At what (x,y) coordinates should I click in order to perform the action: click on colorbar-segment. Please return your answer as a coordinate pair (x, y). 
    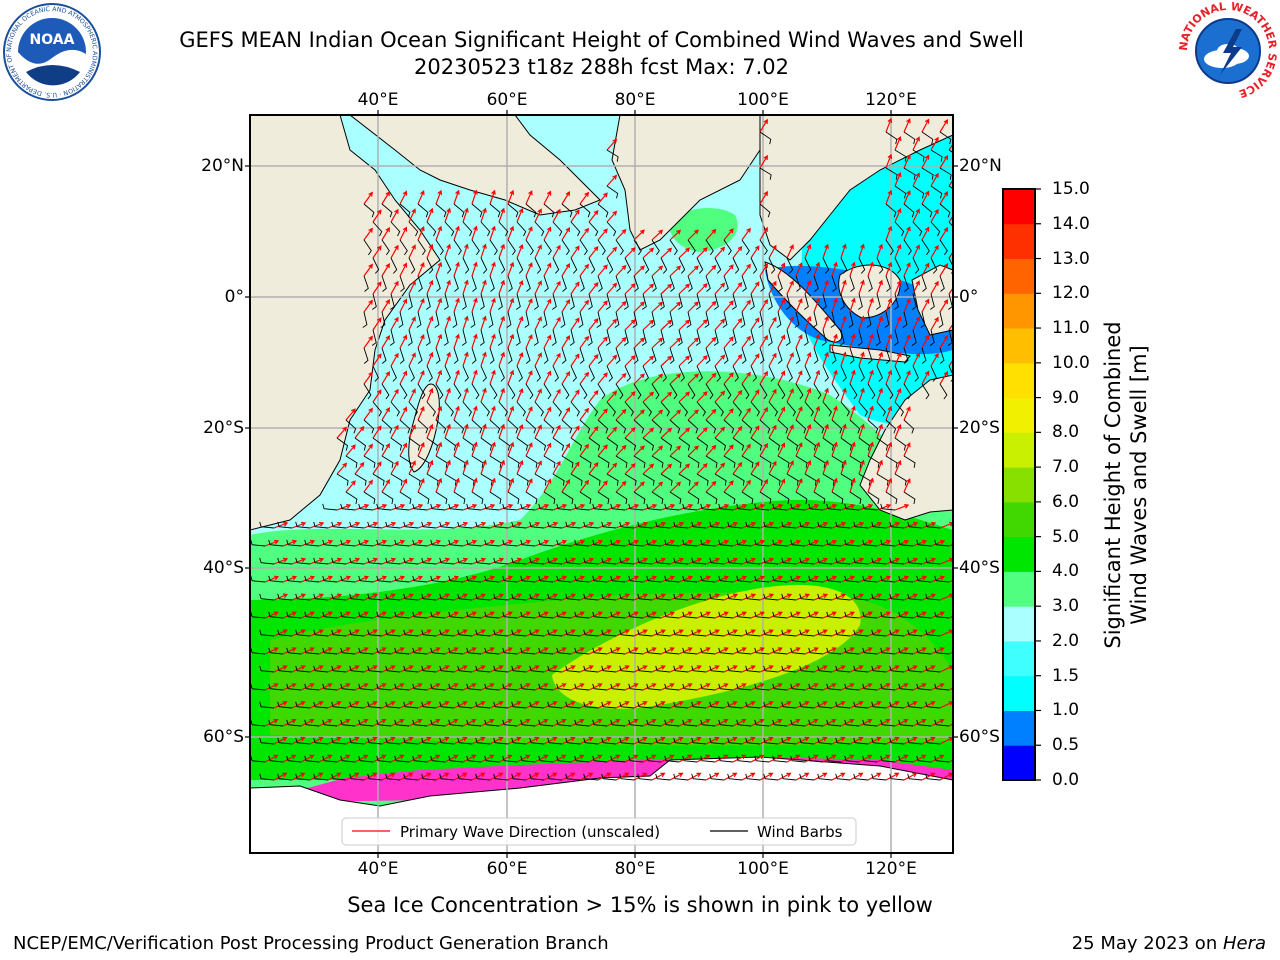
    Looking at the image, I should click on (1019, 763).